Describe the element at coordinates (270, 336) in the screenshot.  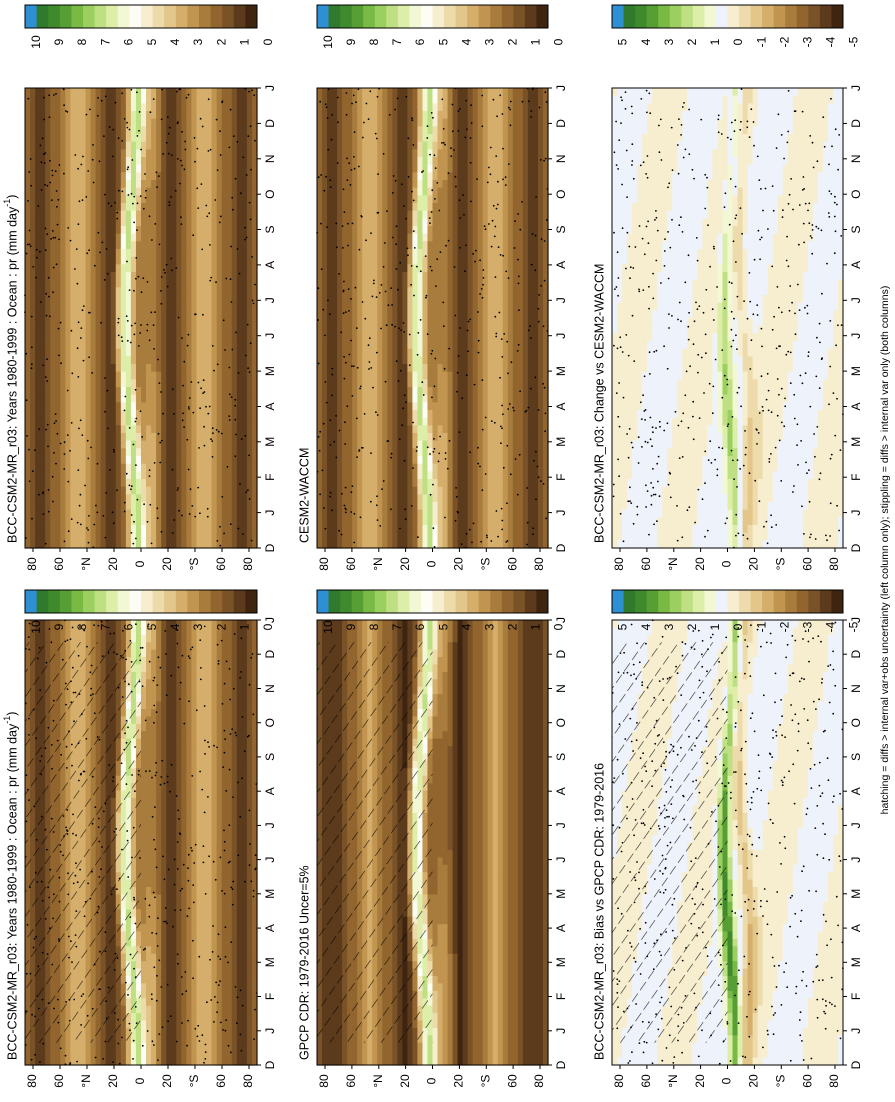
I see `month-tick-label: J` at that location.